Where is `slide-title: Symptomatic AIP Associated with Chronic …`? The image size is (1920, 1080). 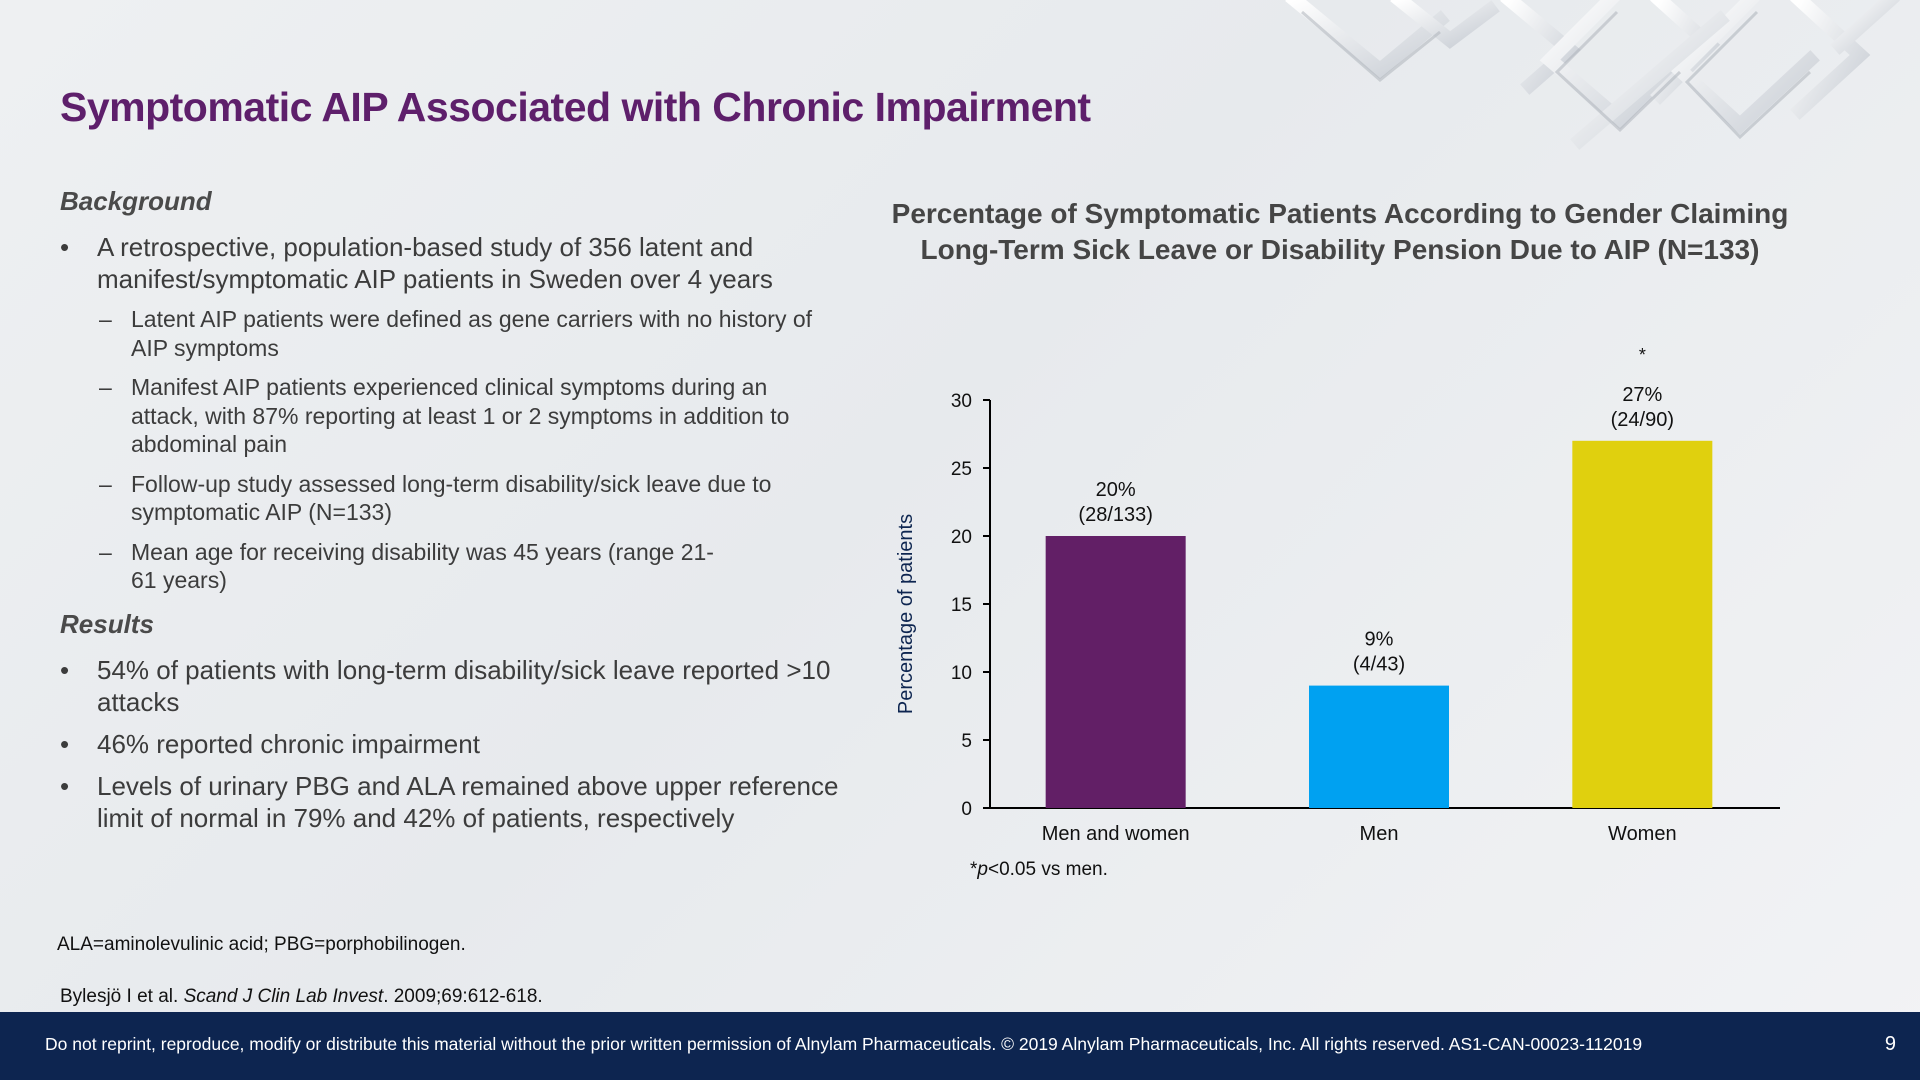 slide-title: Symptomatic AIP Associated with Chronic … is located at coordinates (575, 107).